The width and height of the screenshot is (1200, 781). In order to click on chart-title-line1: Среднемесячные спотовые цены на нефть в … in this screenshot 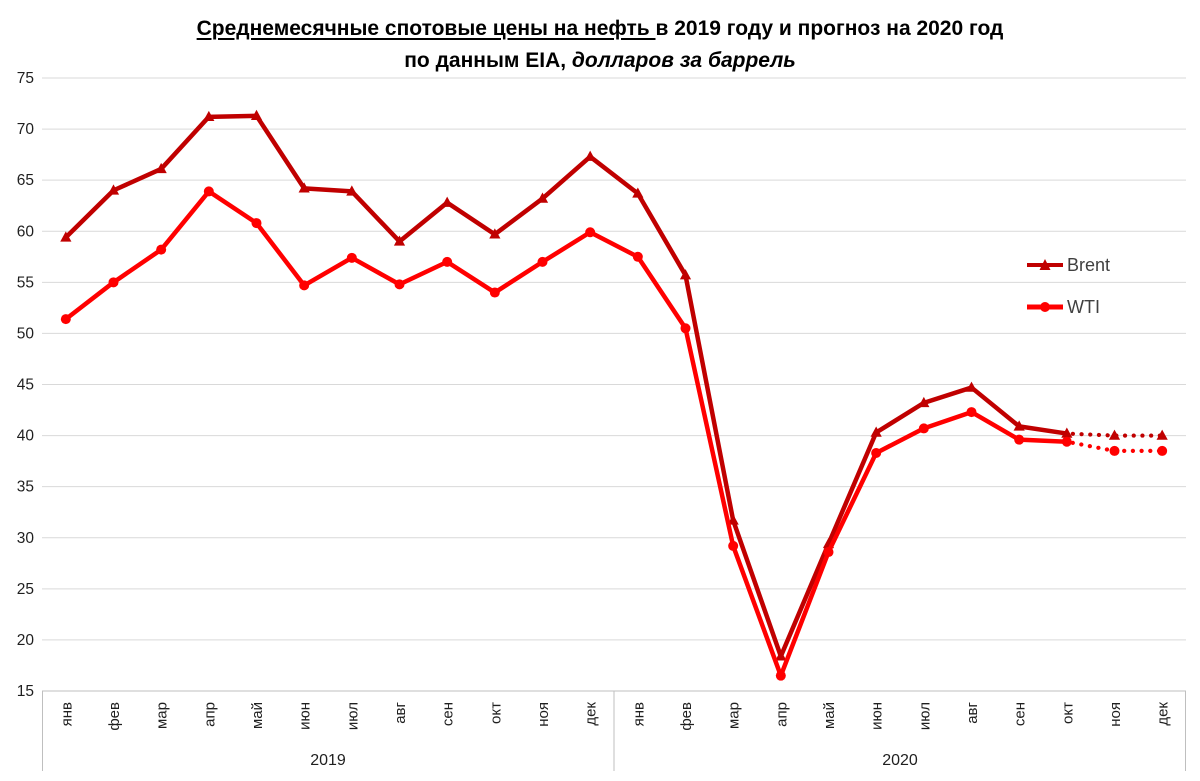, I will do `click(600, 29)`.